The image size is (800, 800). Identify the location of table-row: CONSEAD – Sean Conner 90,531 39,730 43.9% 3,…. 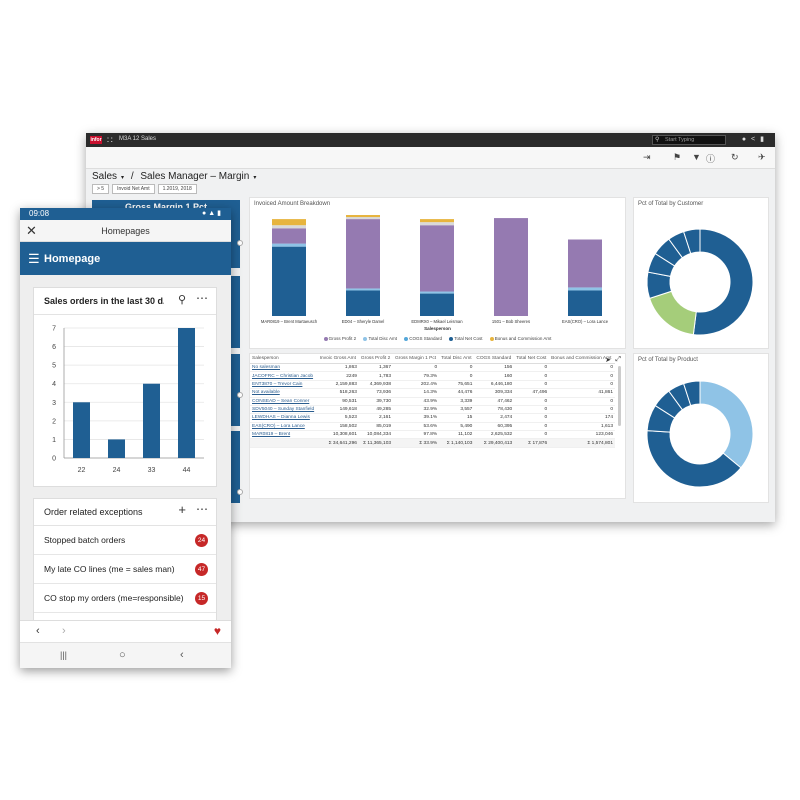
(432, 401).